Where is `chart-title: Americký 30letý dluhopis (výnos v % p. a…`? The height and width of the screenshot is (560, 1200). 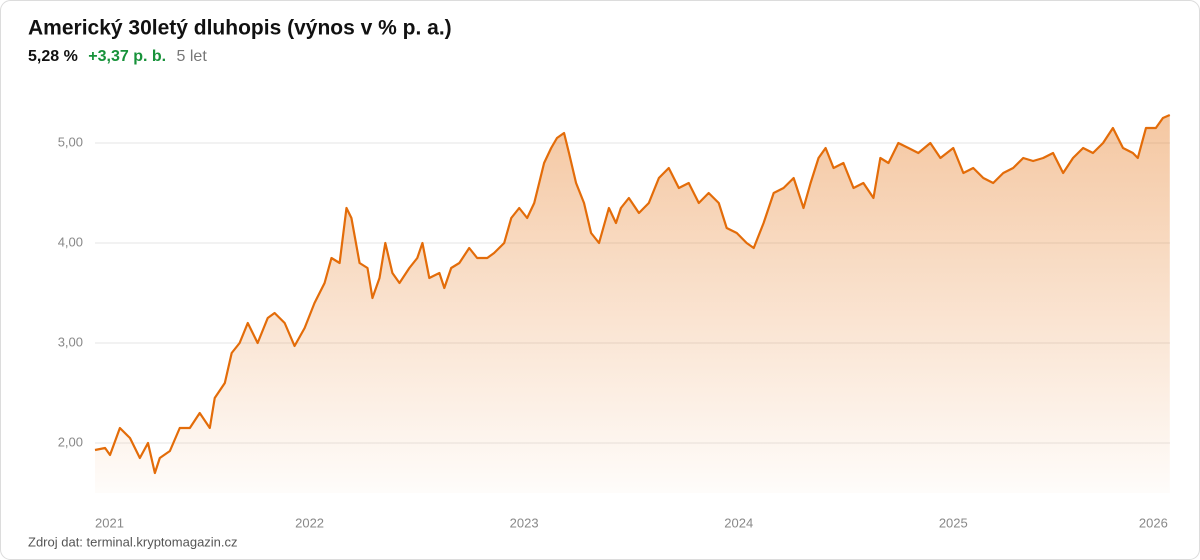 chart-title: Americký 30letý dluhopis (výnos v % p. a… is located at coordinates (240, 28).